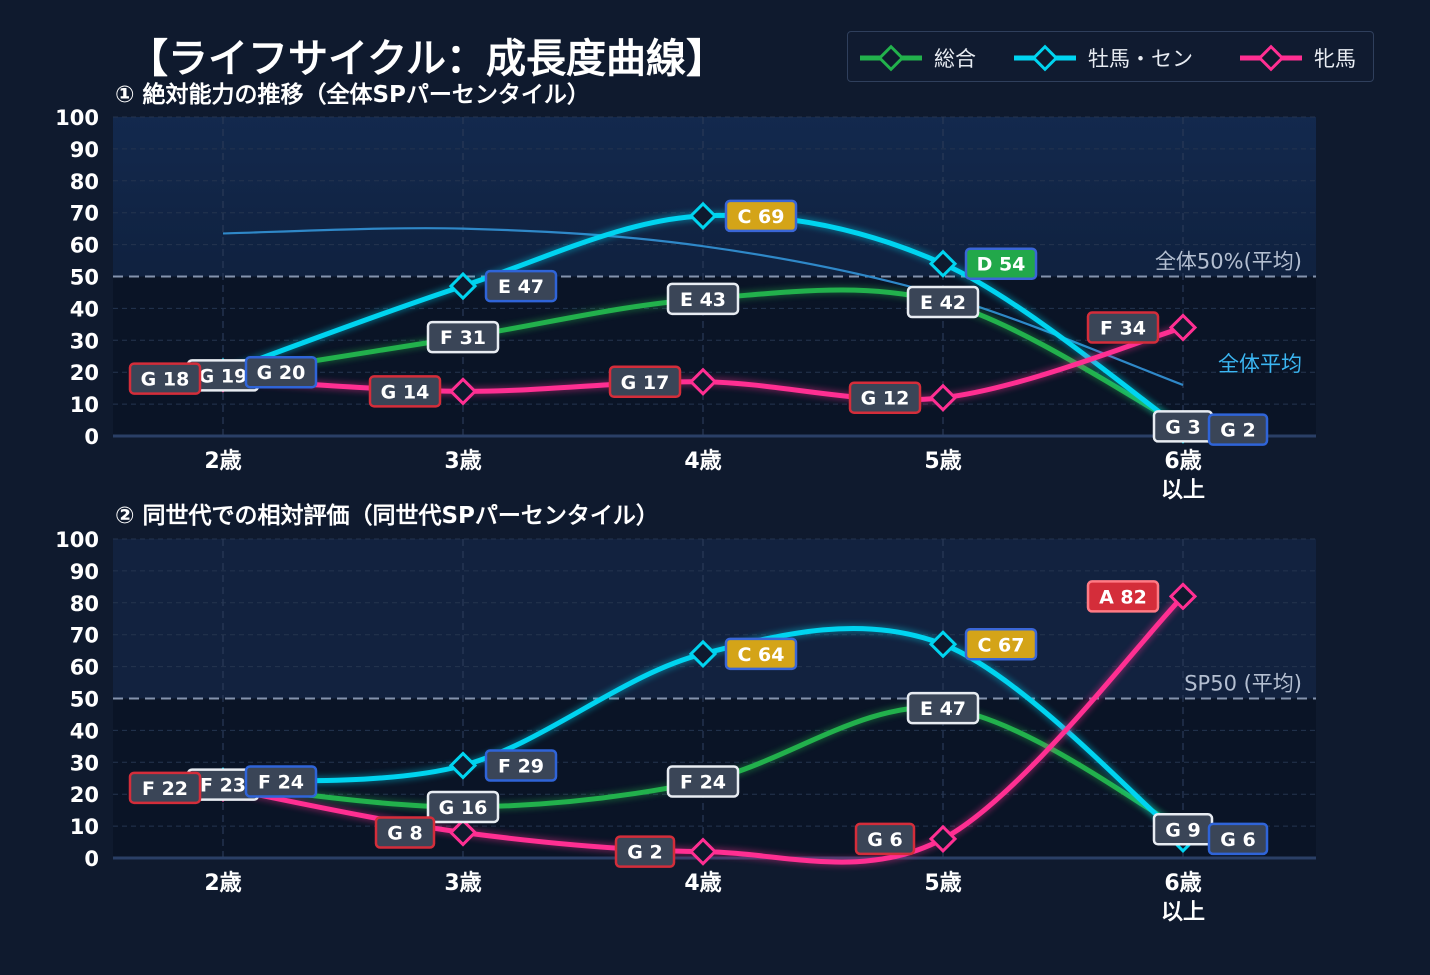 The width and height of the screenshot is (1430, 975). I want to click on data-label: C 64, so click(761, 655).